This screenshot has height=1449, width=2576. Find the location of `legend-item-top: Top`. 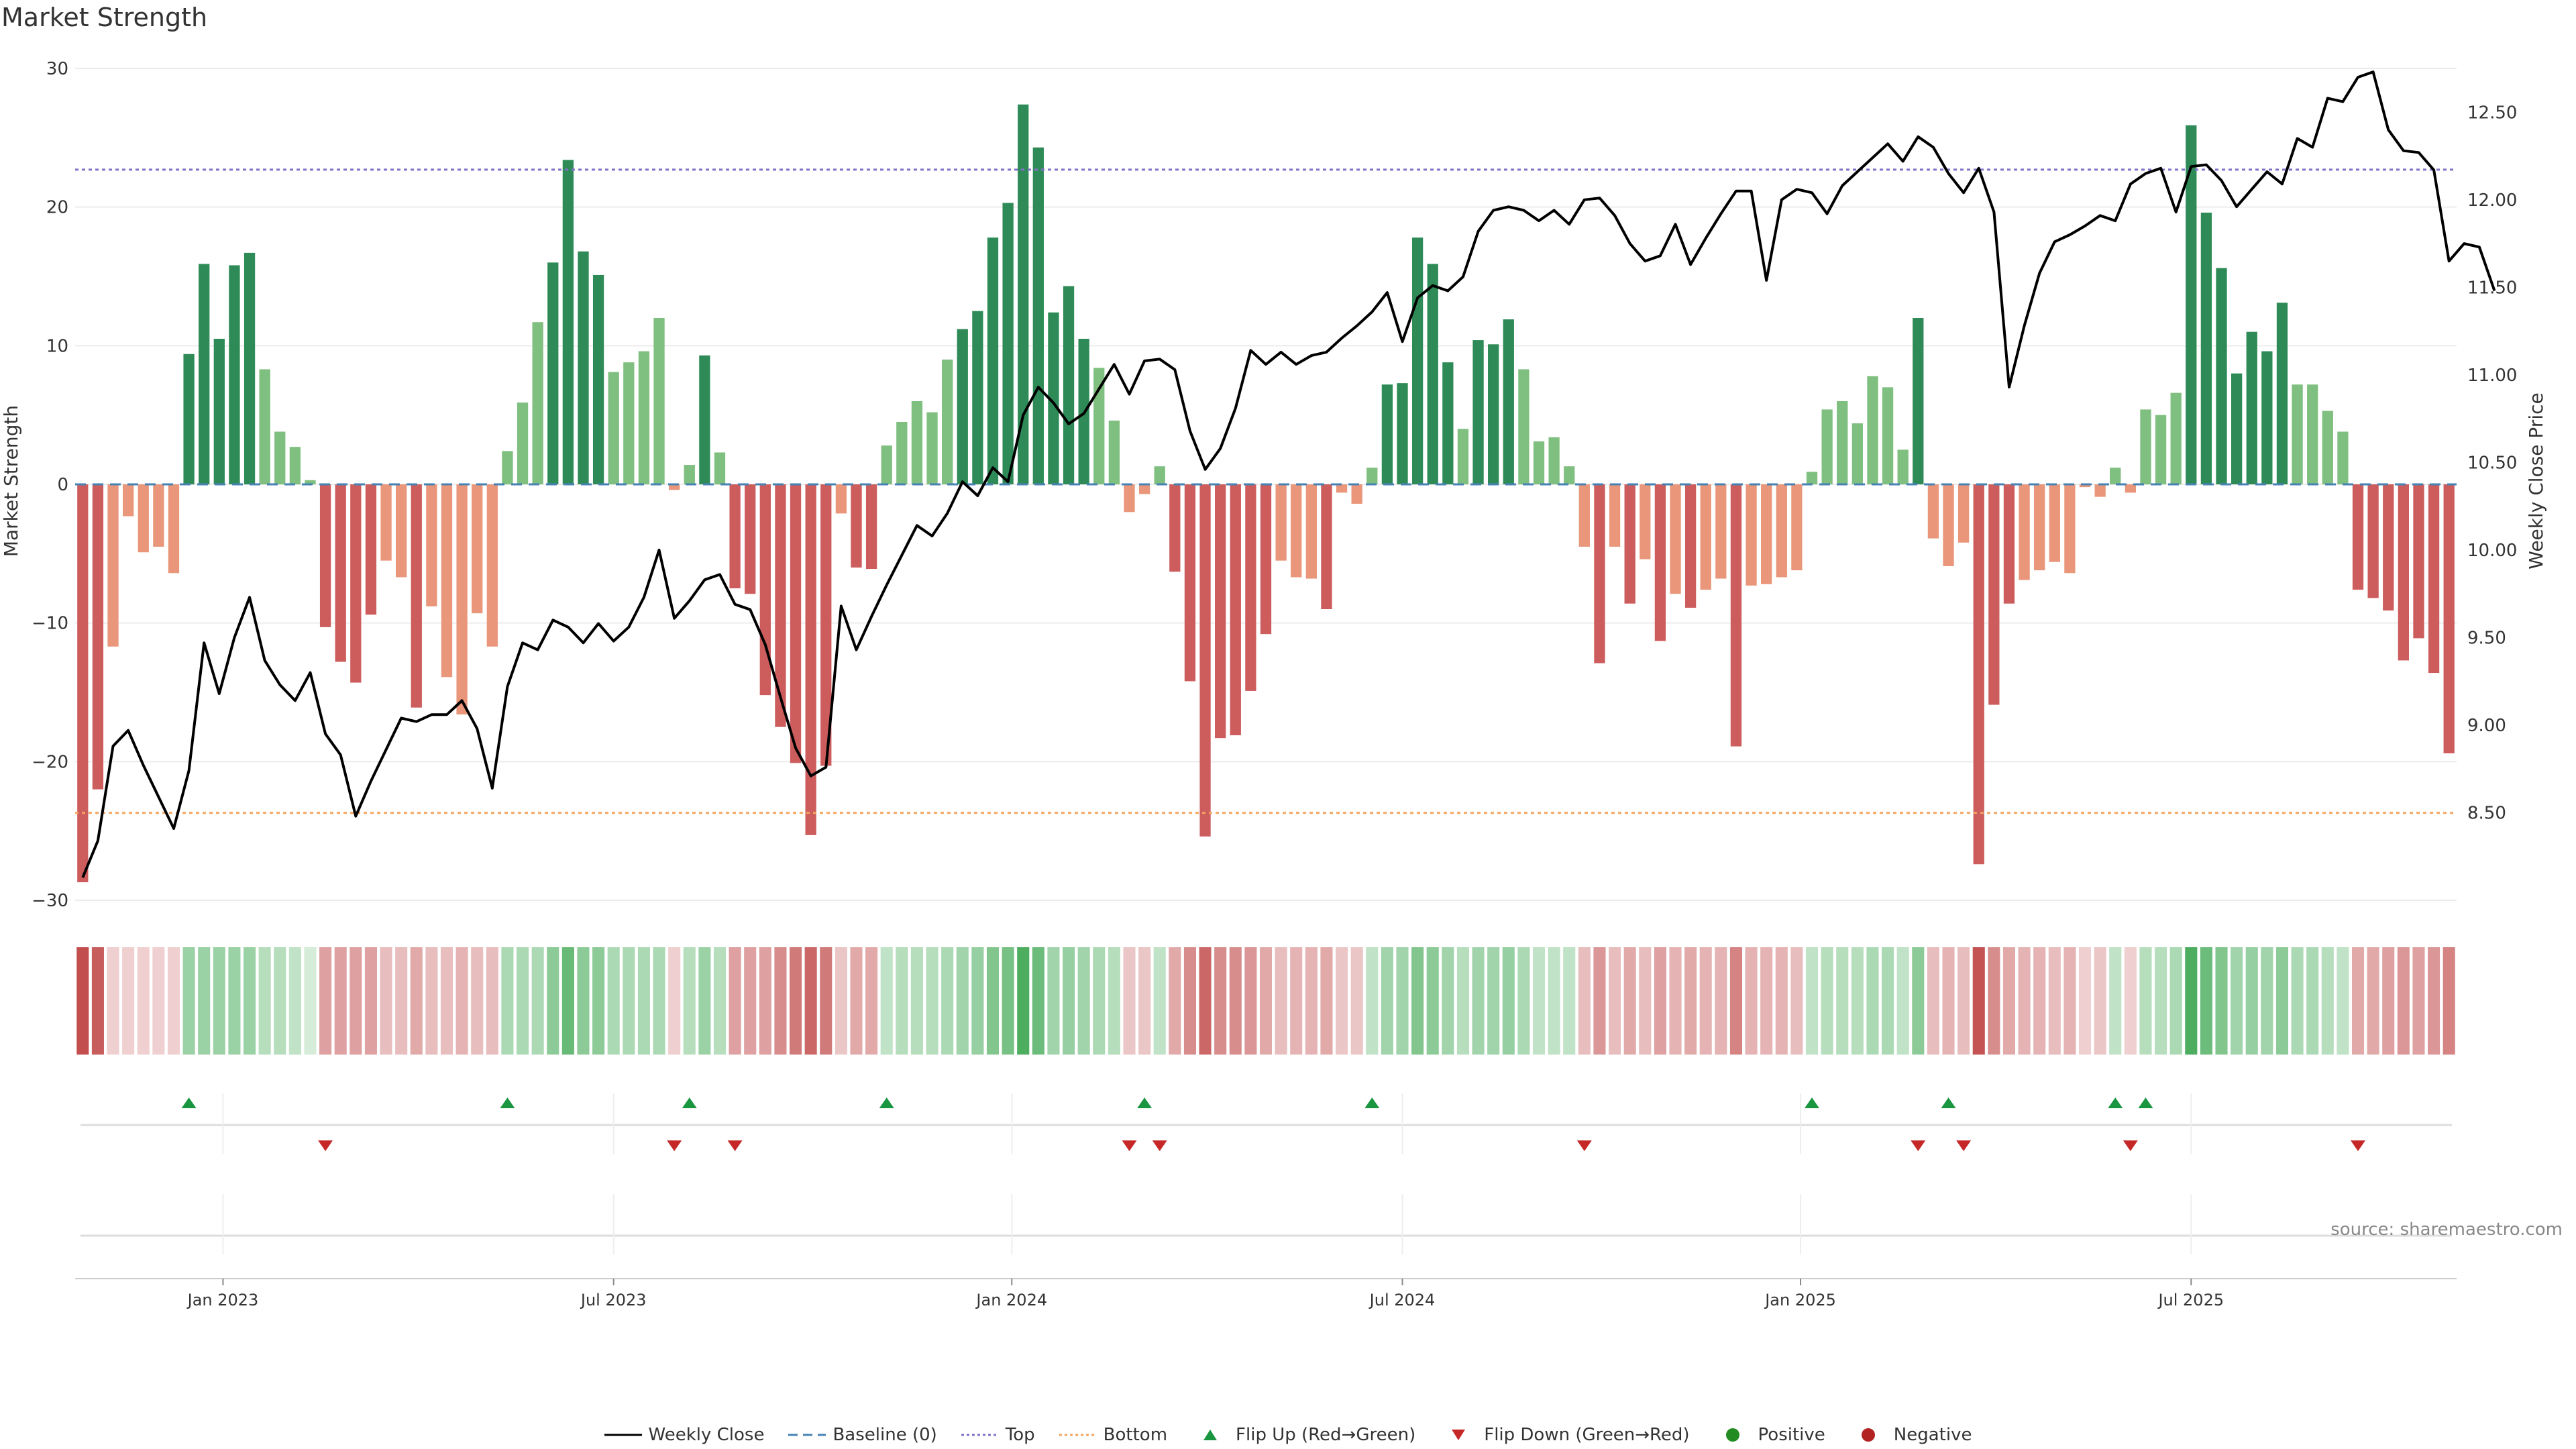

legend-item-top: Top is located at coordinates (998, 1435).